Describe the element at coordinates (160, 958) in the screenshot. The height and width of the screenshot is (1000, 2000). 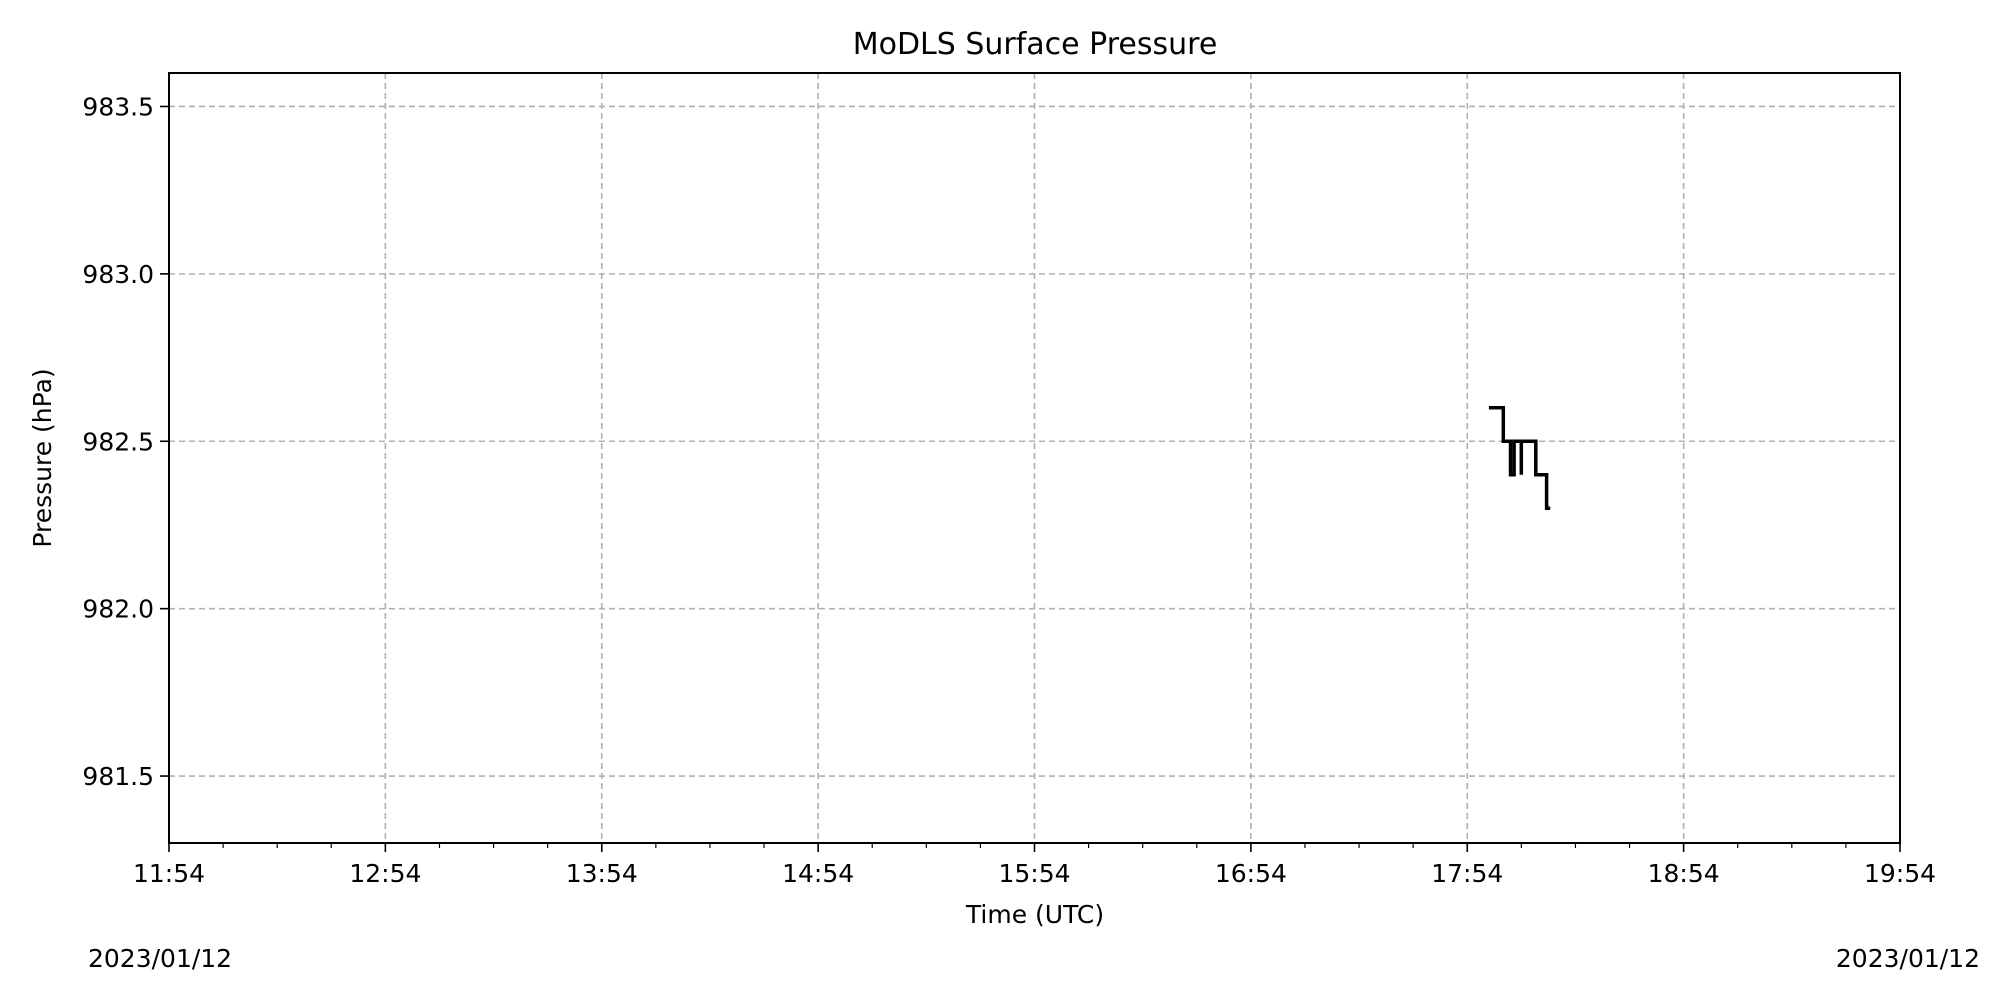
I see `start-date-label: 2023/01/12` at that location.